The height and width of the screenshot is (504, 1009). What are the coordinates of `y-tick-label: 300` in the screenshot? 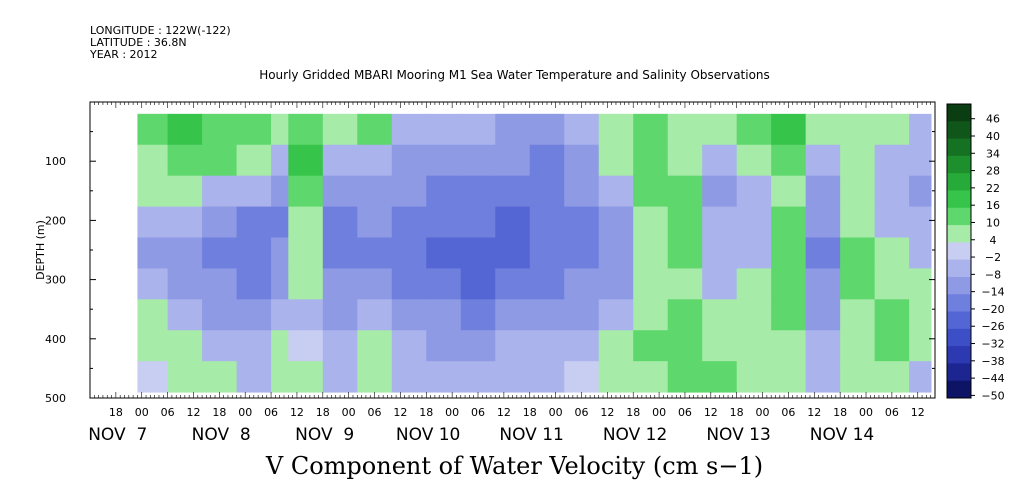 It's located at (55, 280).